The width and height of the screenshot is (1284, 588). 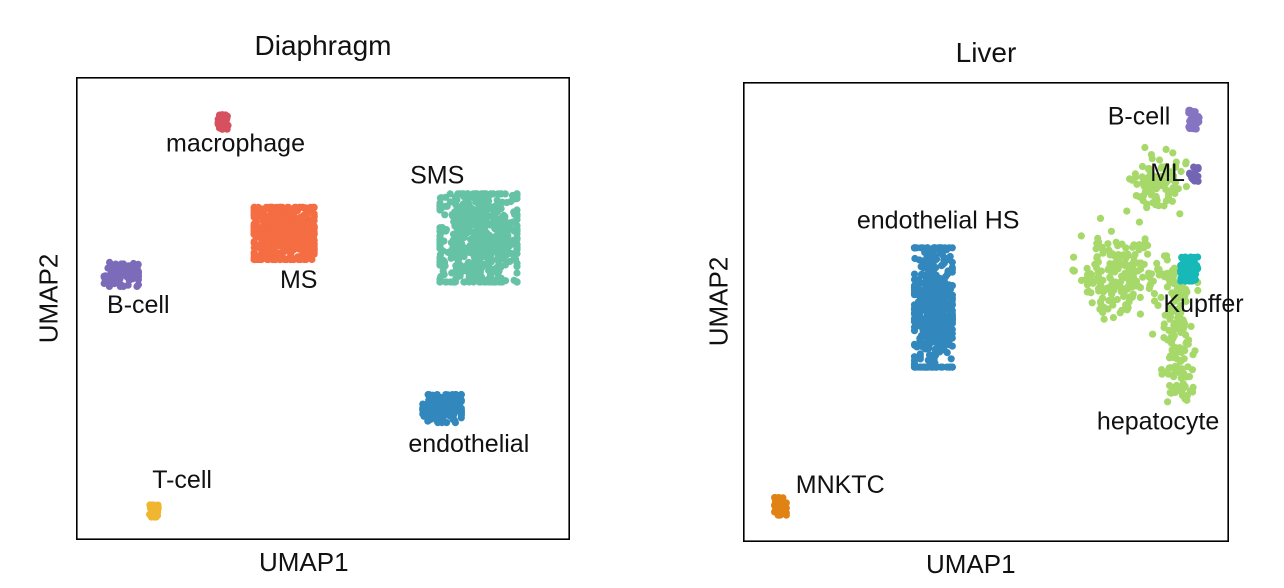 I want to click on label-kupffer: Kupffer, so click(x=1203, y=304).